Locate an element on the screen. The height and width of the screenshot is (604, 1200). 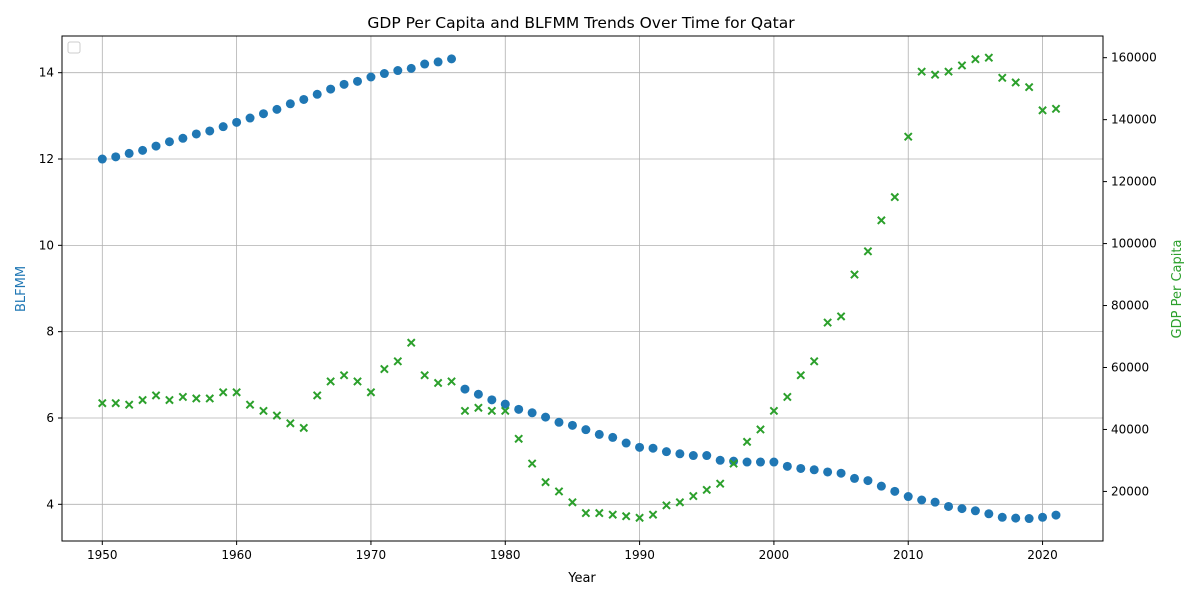
y-left-tick-label: 4 is located at coordinates (50, 504).